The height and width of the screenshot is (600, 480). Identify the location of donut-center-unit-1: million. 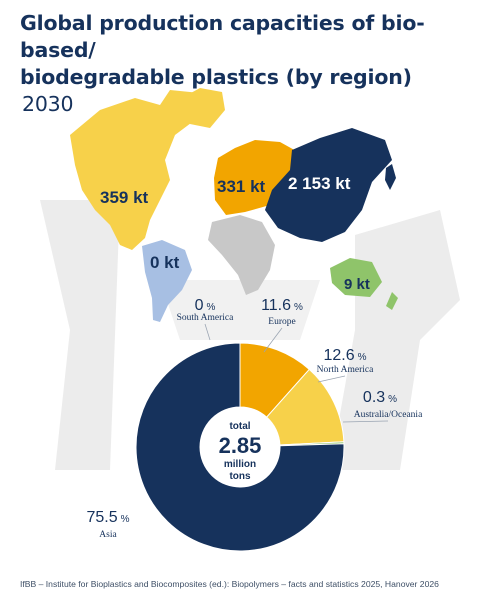
(240, 464).